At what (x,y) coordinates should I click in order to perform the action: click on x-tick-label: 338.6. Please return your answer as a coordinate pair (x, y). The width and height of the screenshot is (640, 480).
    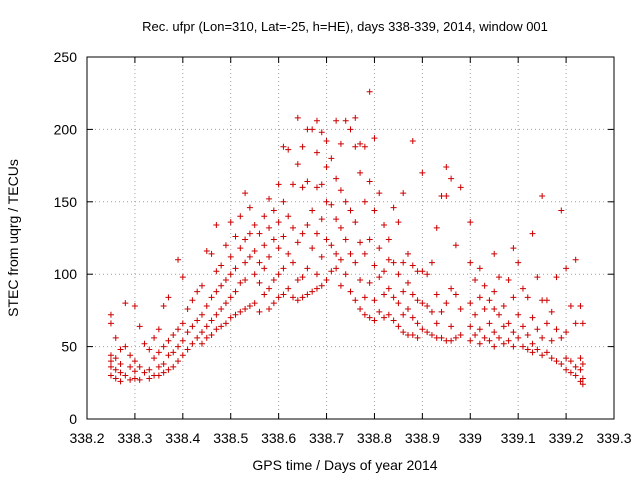
    Looking at the image, I should click on (278, 438).